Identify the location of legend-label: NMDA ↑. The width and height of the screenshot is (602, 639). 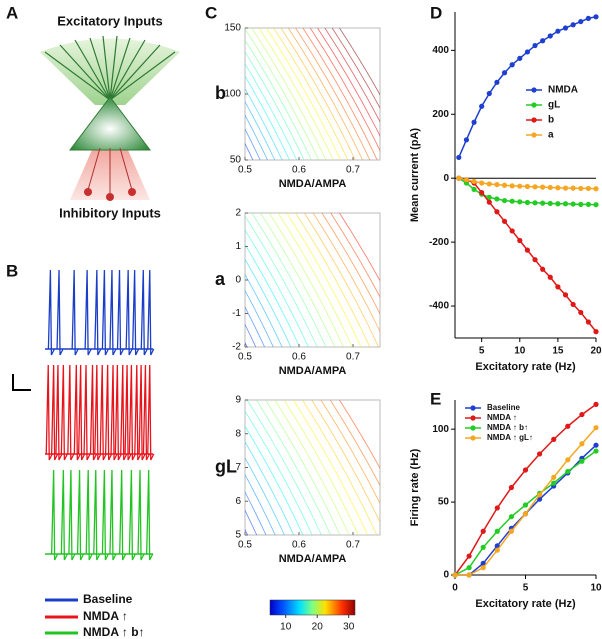
(105, 616).